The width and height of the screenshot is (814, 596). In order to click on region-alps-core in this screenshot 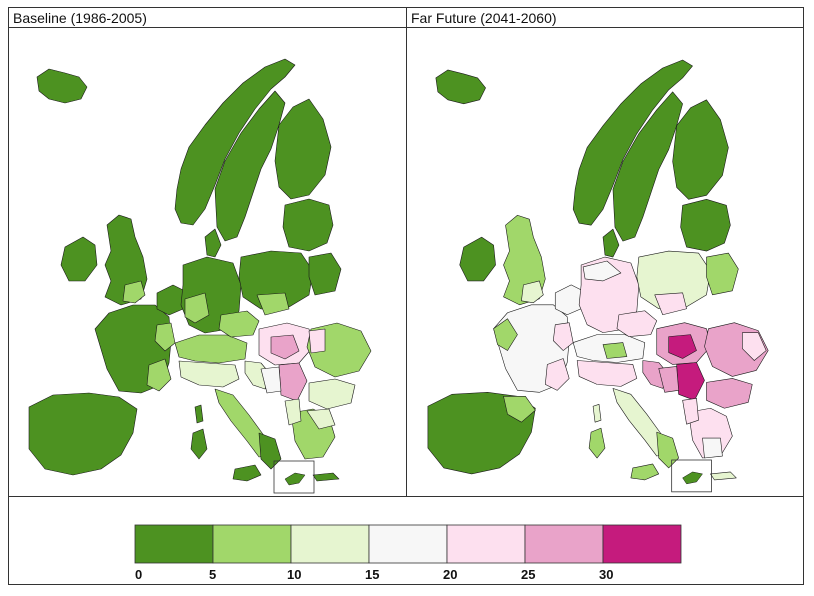, I will do `click(615, 350)`.